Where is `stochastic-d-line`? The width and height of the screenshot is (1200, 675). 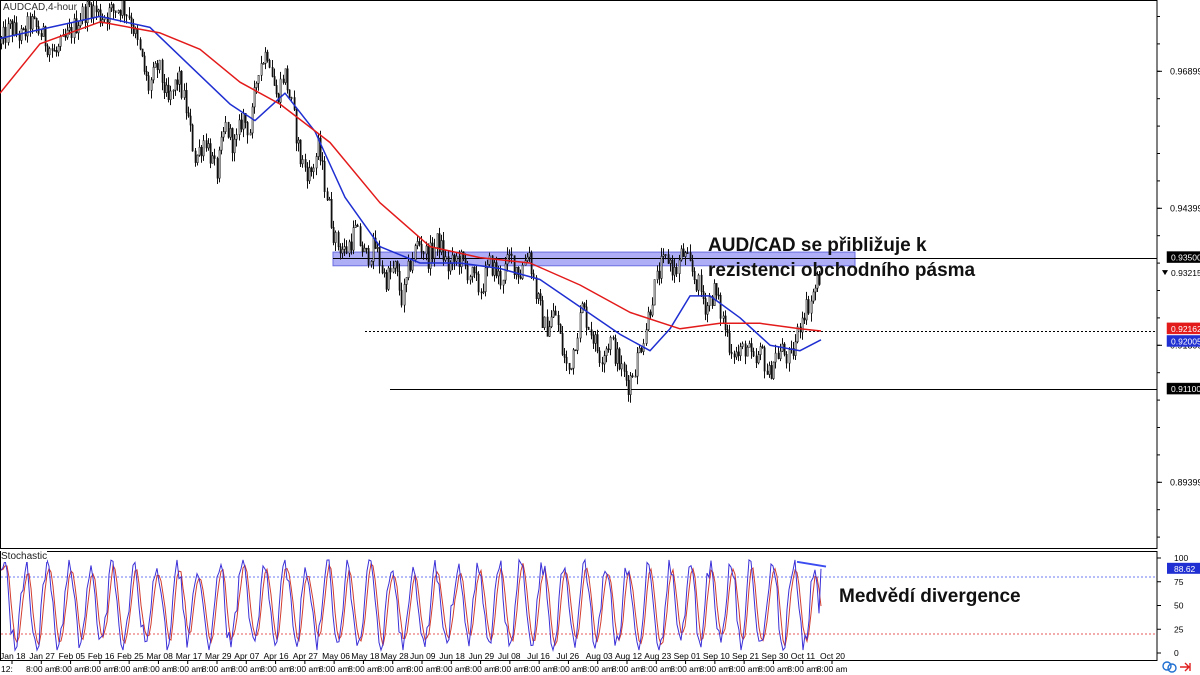
stochastic-d-line is located at coordinates (411, 604).